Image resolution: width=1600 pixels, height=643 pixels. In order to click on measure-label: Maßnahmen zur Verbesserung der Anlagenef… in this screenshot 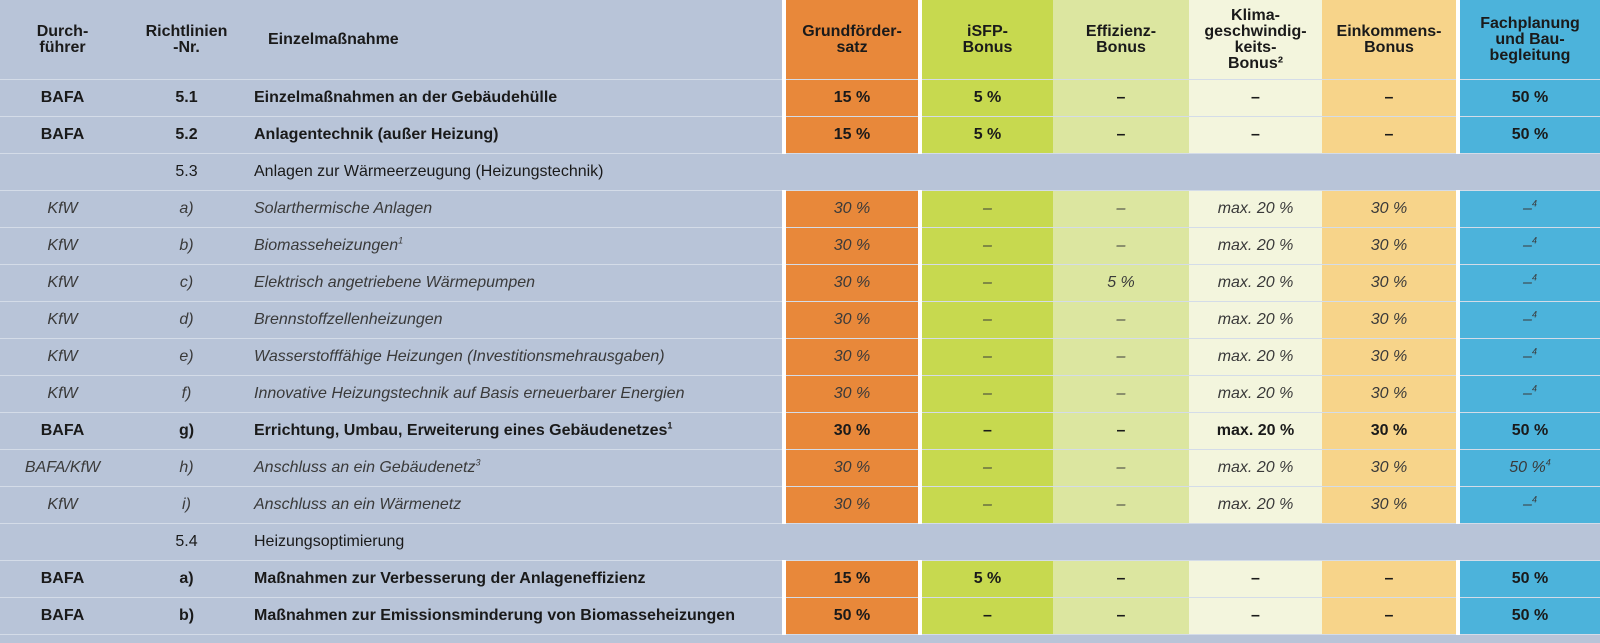, I will do `click(450, 578)`.